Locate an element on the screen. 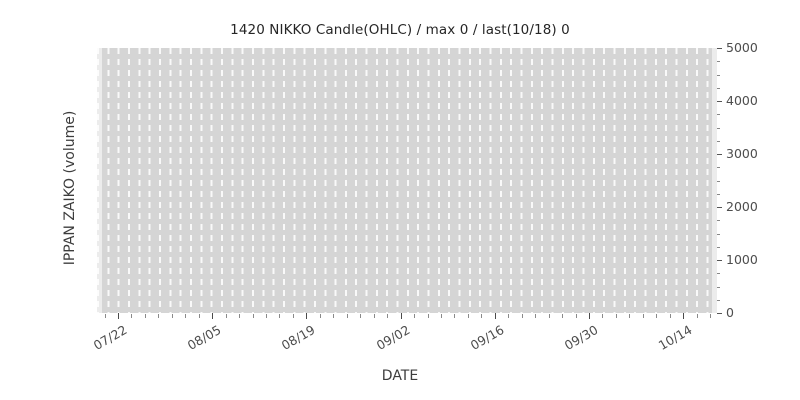  y-tick-label: 0 is located at coordinates (730, 312).